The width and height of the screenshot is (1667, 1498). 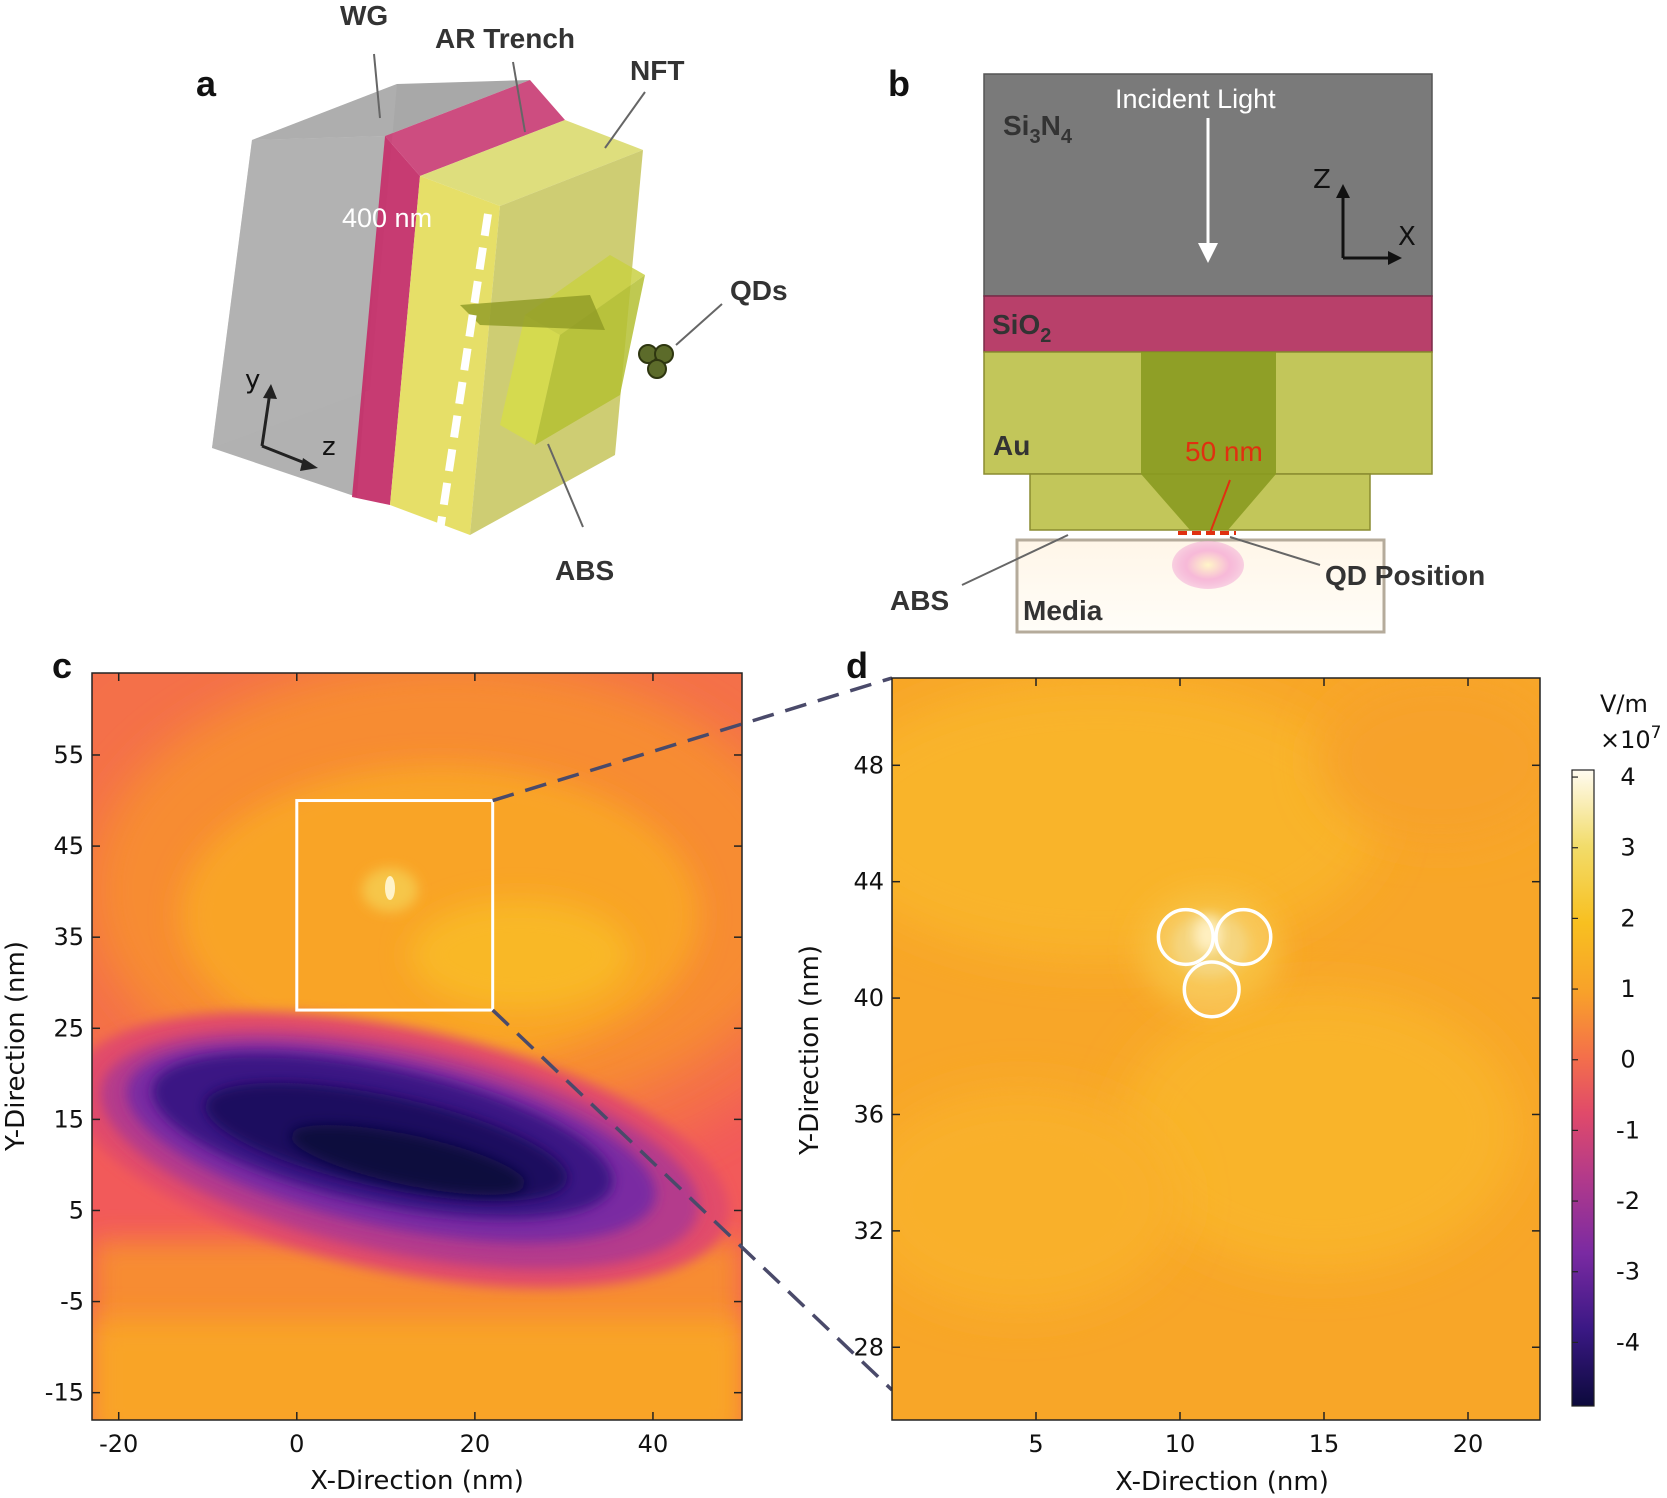 I want to click on si3n4-label: Si3N4, so click(x=1038, y=129).